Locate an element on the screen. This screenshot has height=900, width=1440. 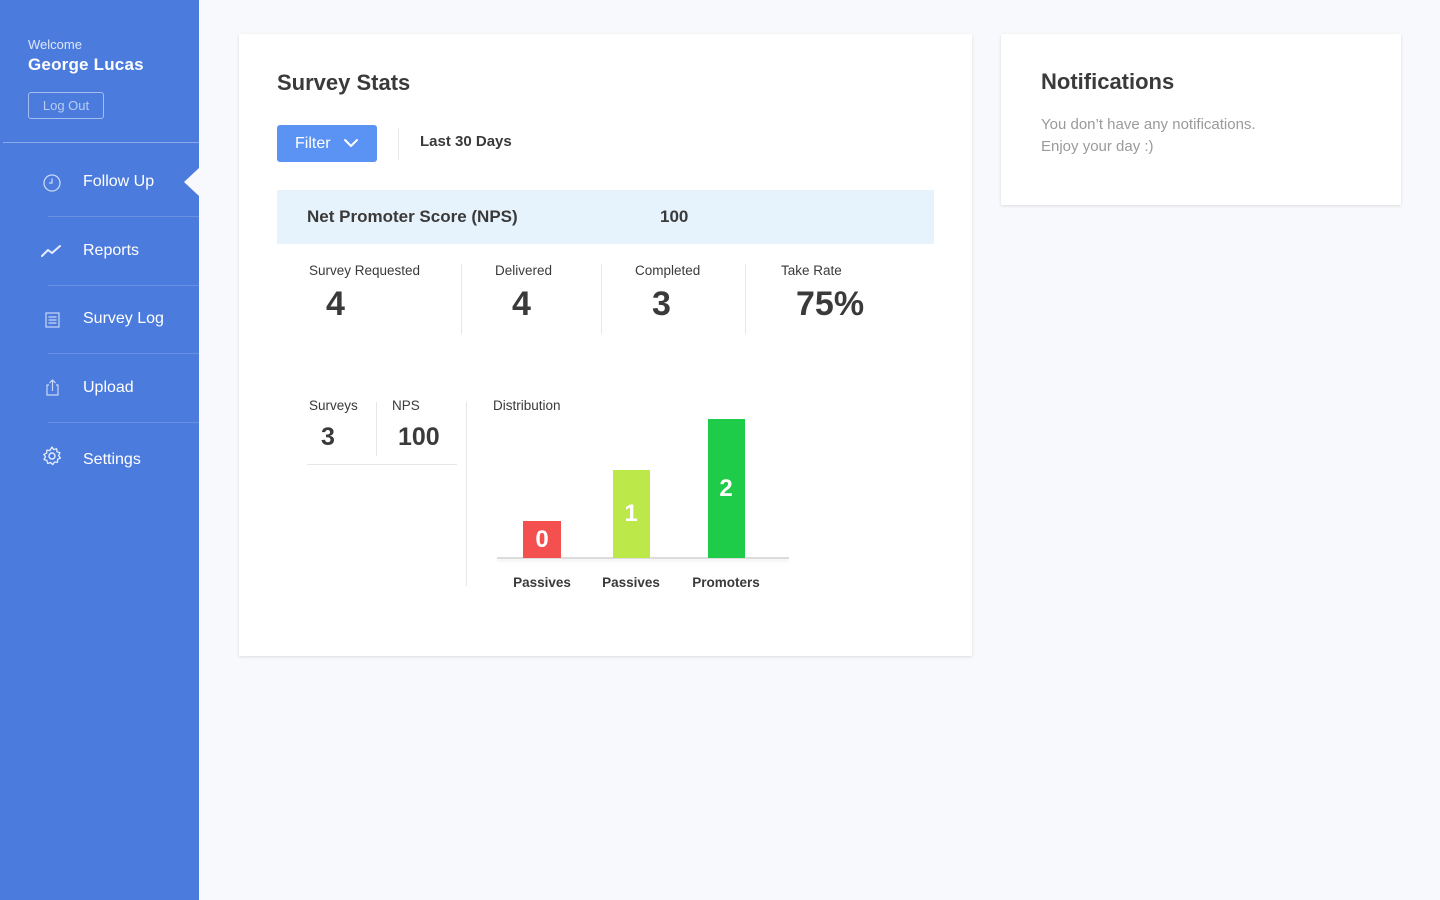
notifications-title: Notifications is located at coordinates (1108, 81).